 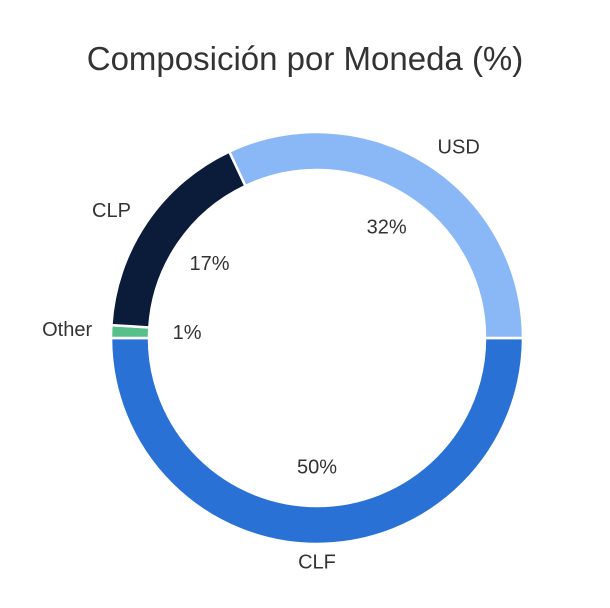 I want to click on legend-label-clf: CLF, so click(x=317, y=562).